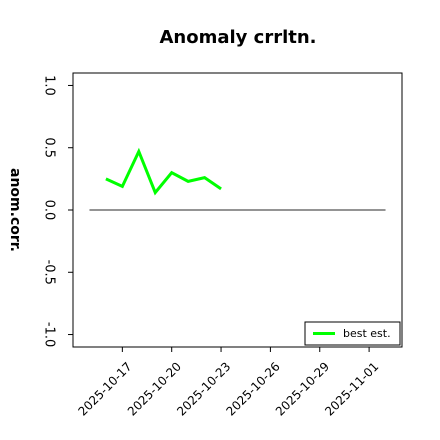 The image size is (440, 440). I want to click on chart-title: Anomaly crrltn., so click(237, 37).